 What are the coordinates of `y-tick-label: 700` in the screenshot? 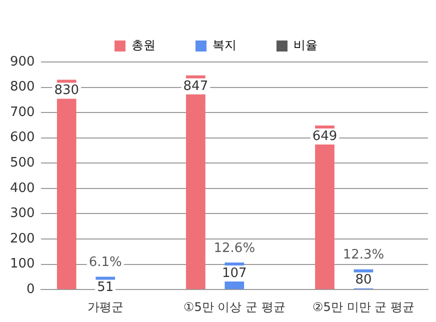 It's located at (22, 112).